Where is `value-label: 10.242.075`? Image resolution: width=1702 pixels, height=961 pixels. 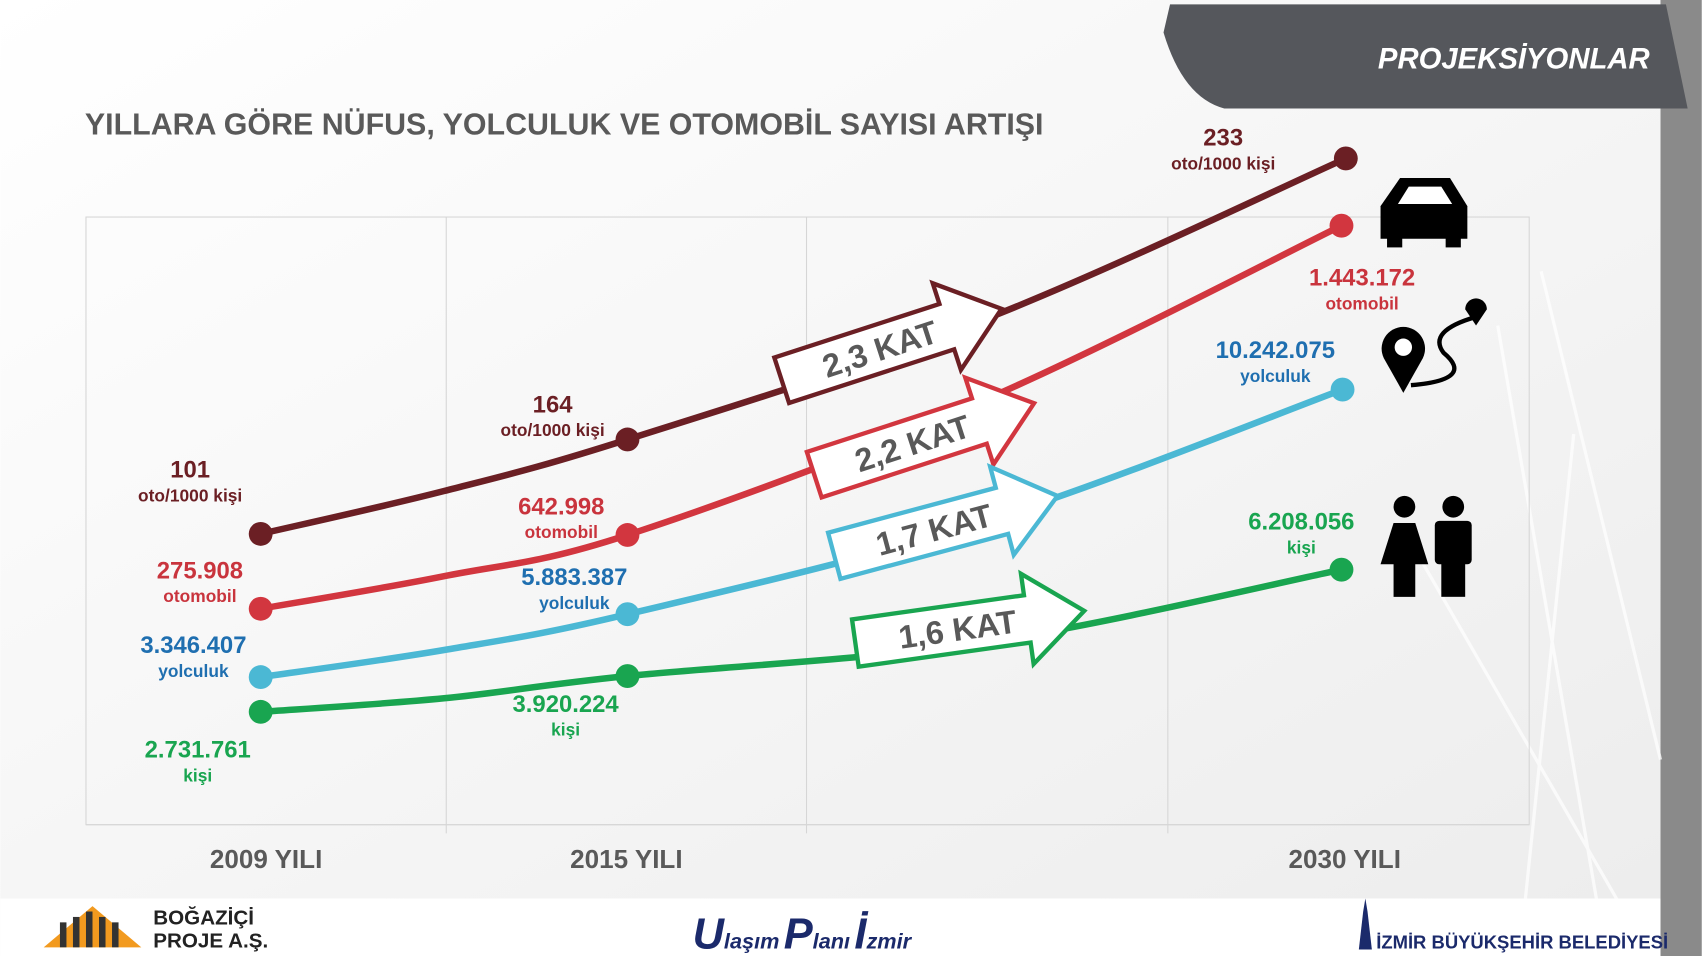
value-label: 10.242.075 is located at coordinates (1275, 350).